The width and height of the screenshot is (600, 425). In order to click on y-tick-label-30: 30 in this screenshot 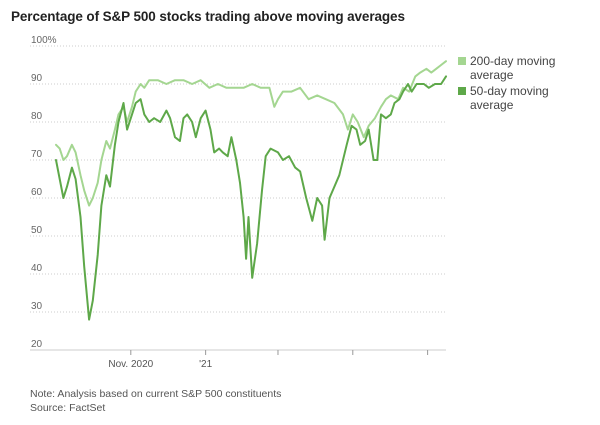, I will do `click(37, 306)`.